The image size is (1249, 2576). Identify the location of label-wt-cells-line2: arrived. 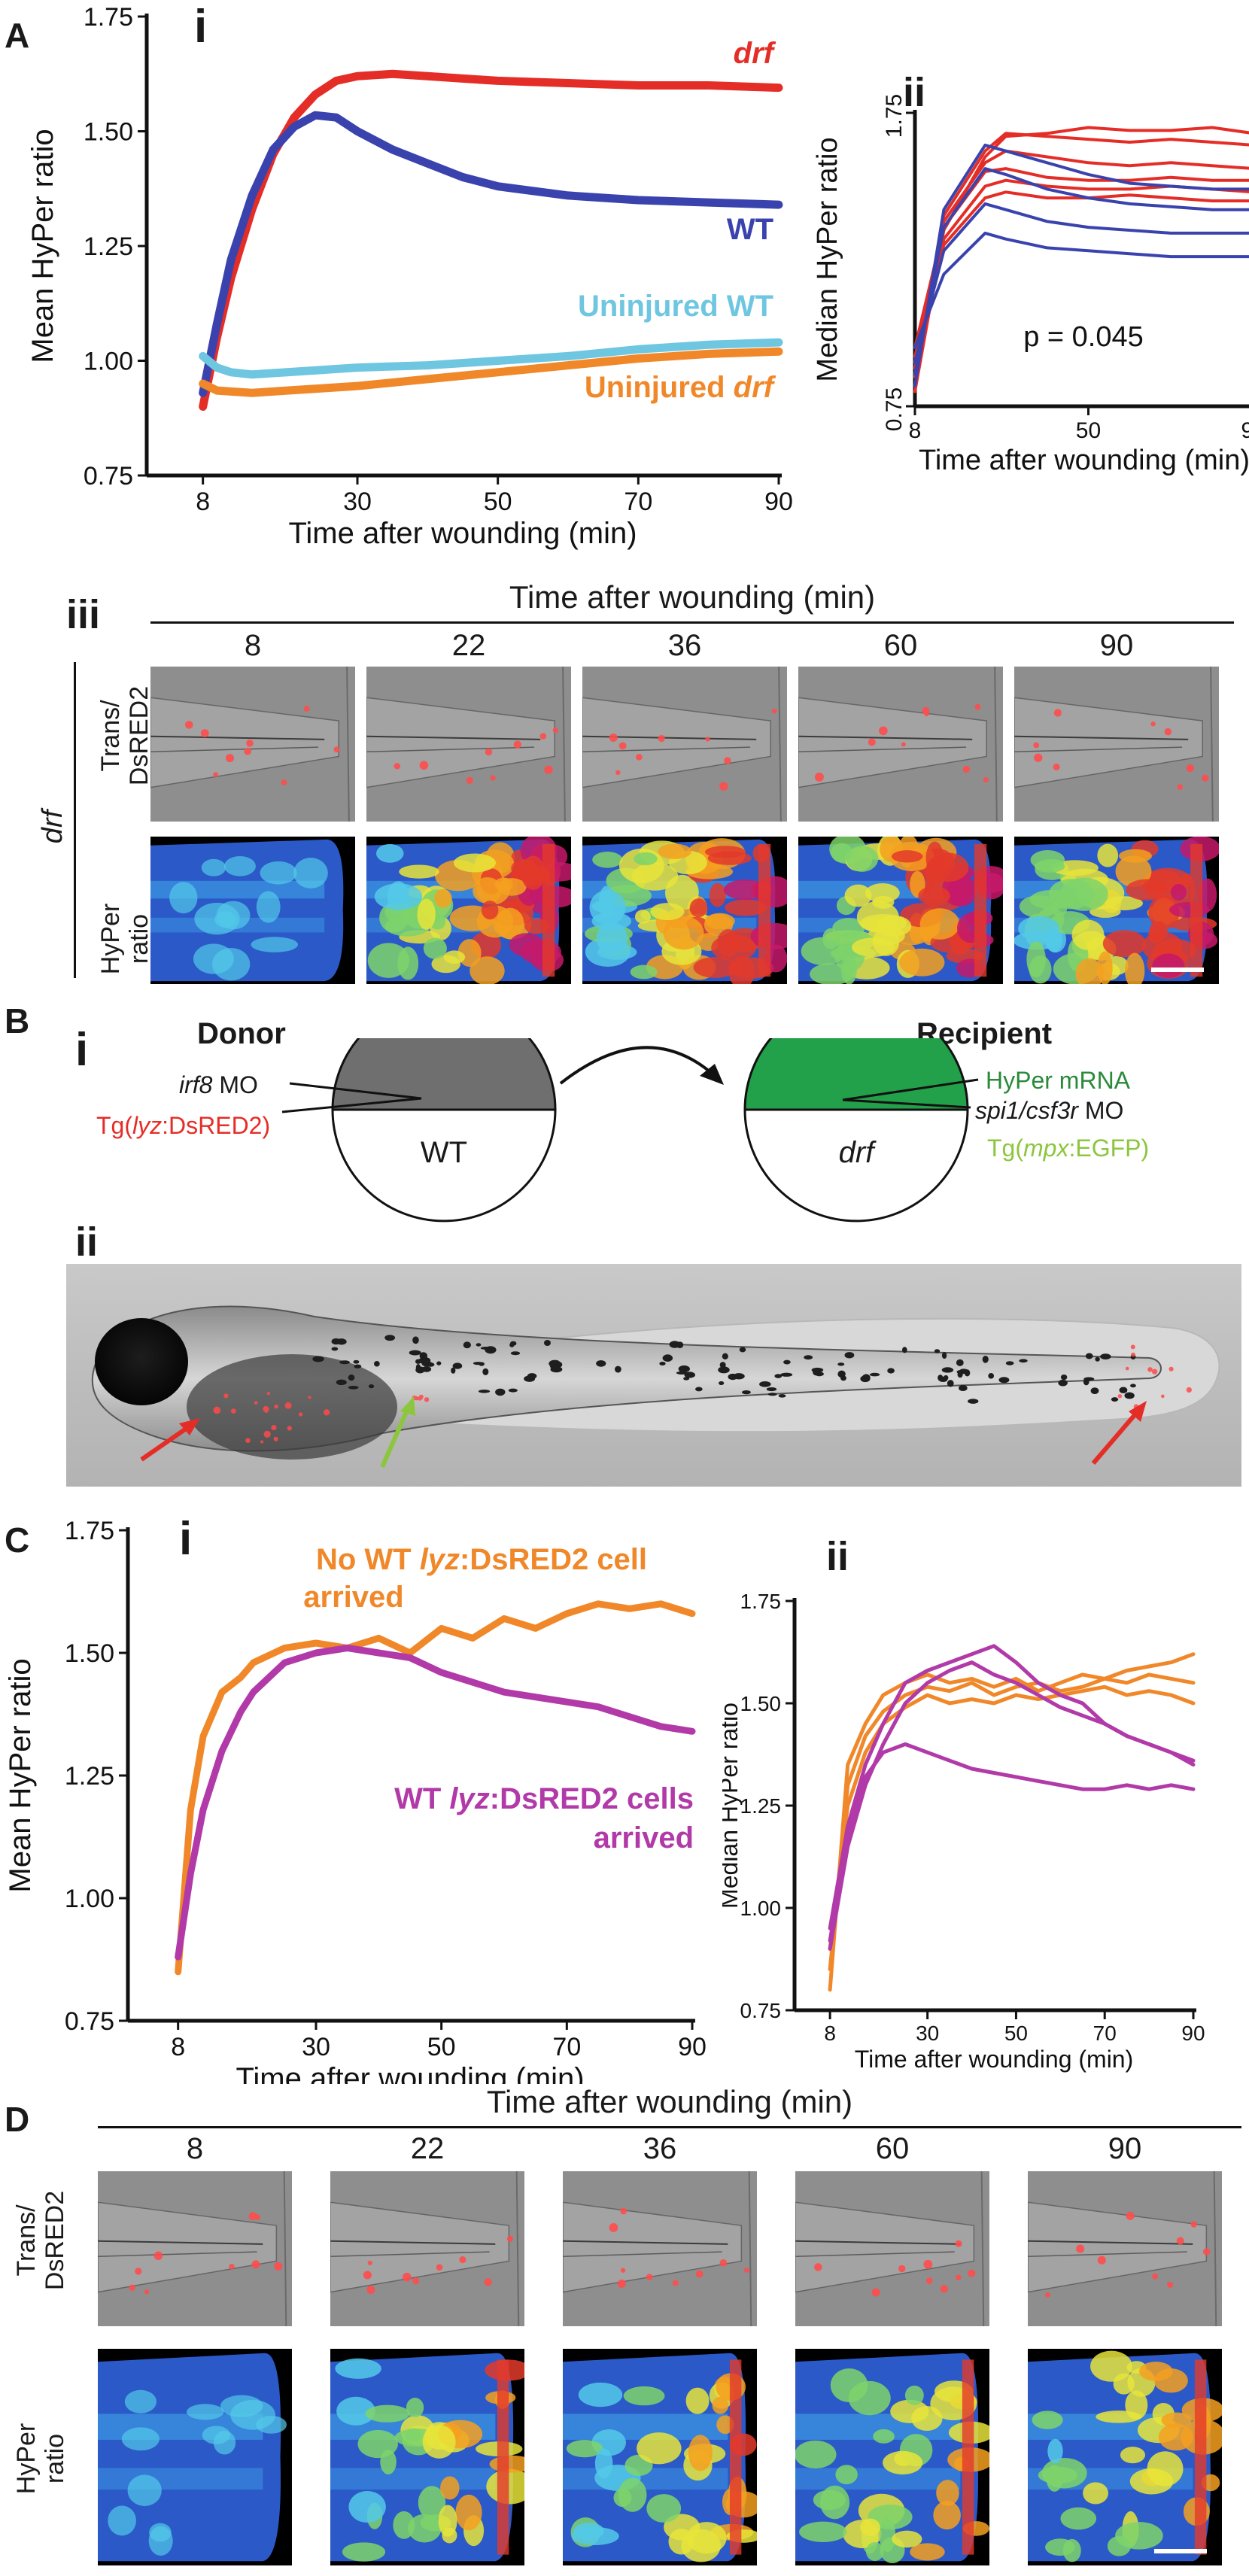
(644, 1838).